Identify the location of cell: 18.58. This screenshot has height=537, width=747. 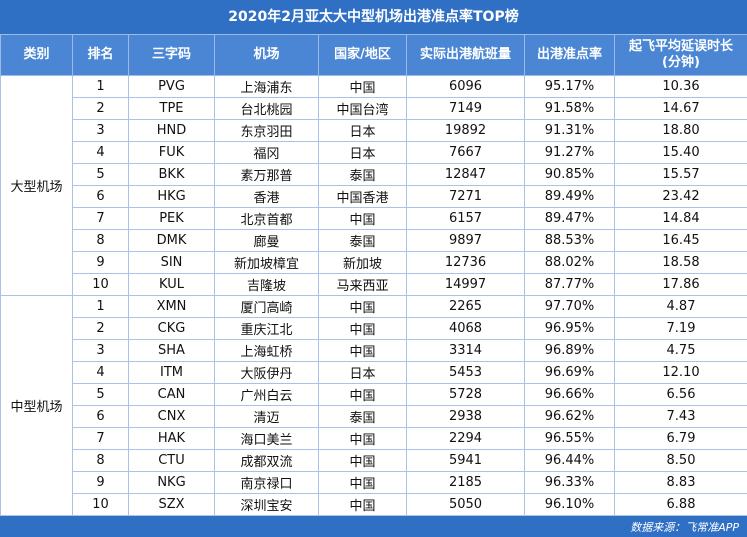
(680, 262).